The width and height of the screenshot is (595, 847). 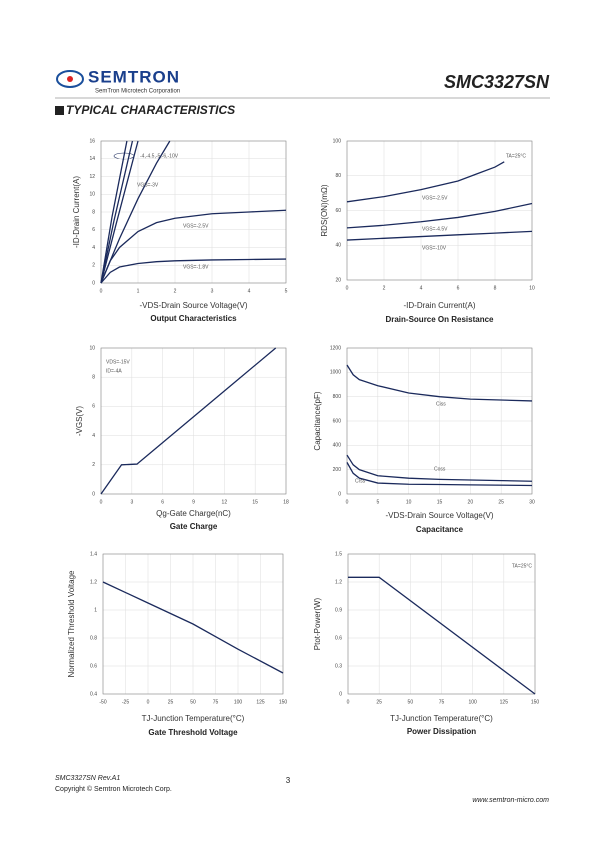 What do you see at coordinates (134, 76) in the screenshot?
I see `logo-name: SEMTRON` at bounding box center [134, 76].